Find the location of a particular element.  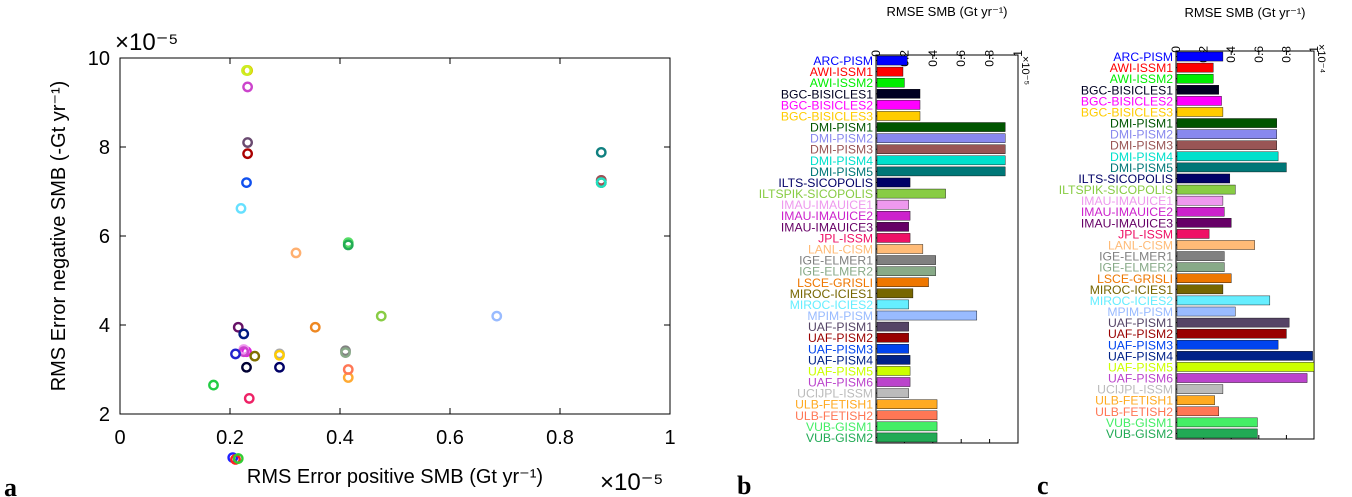

bar-category-label: ULB-FETISH2 is located at coordinates (1134, 412).